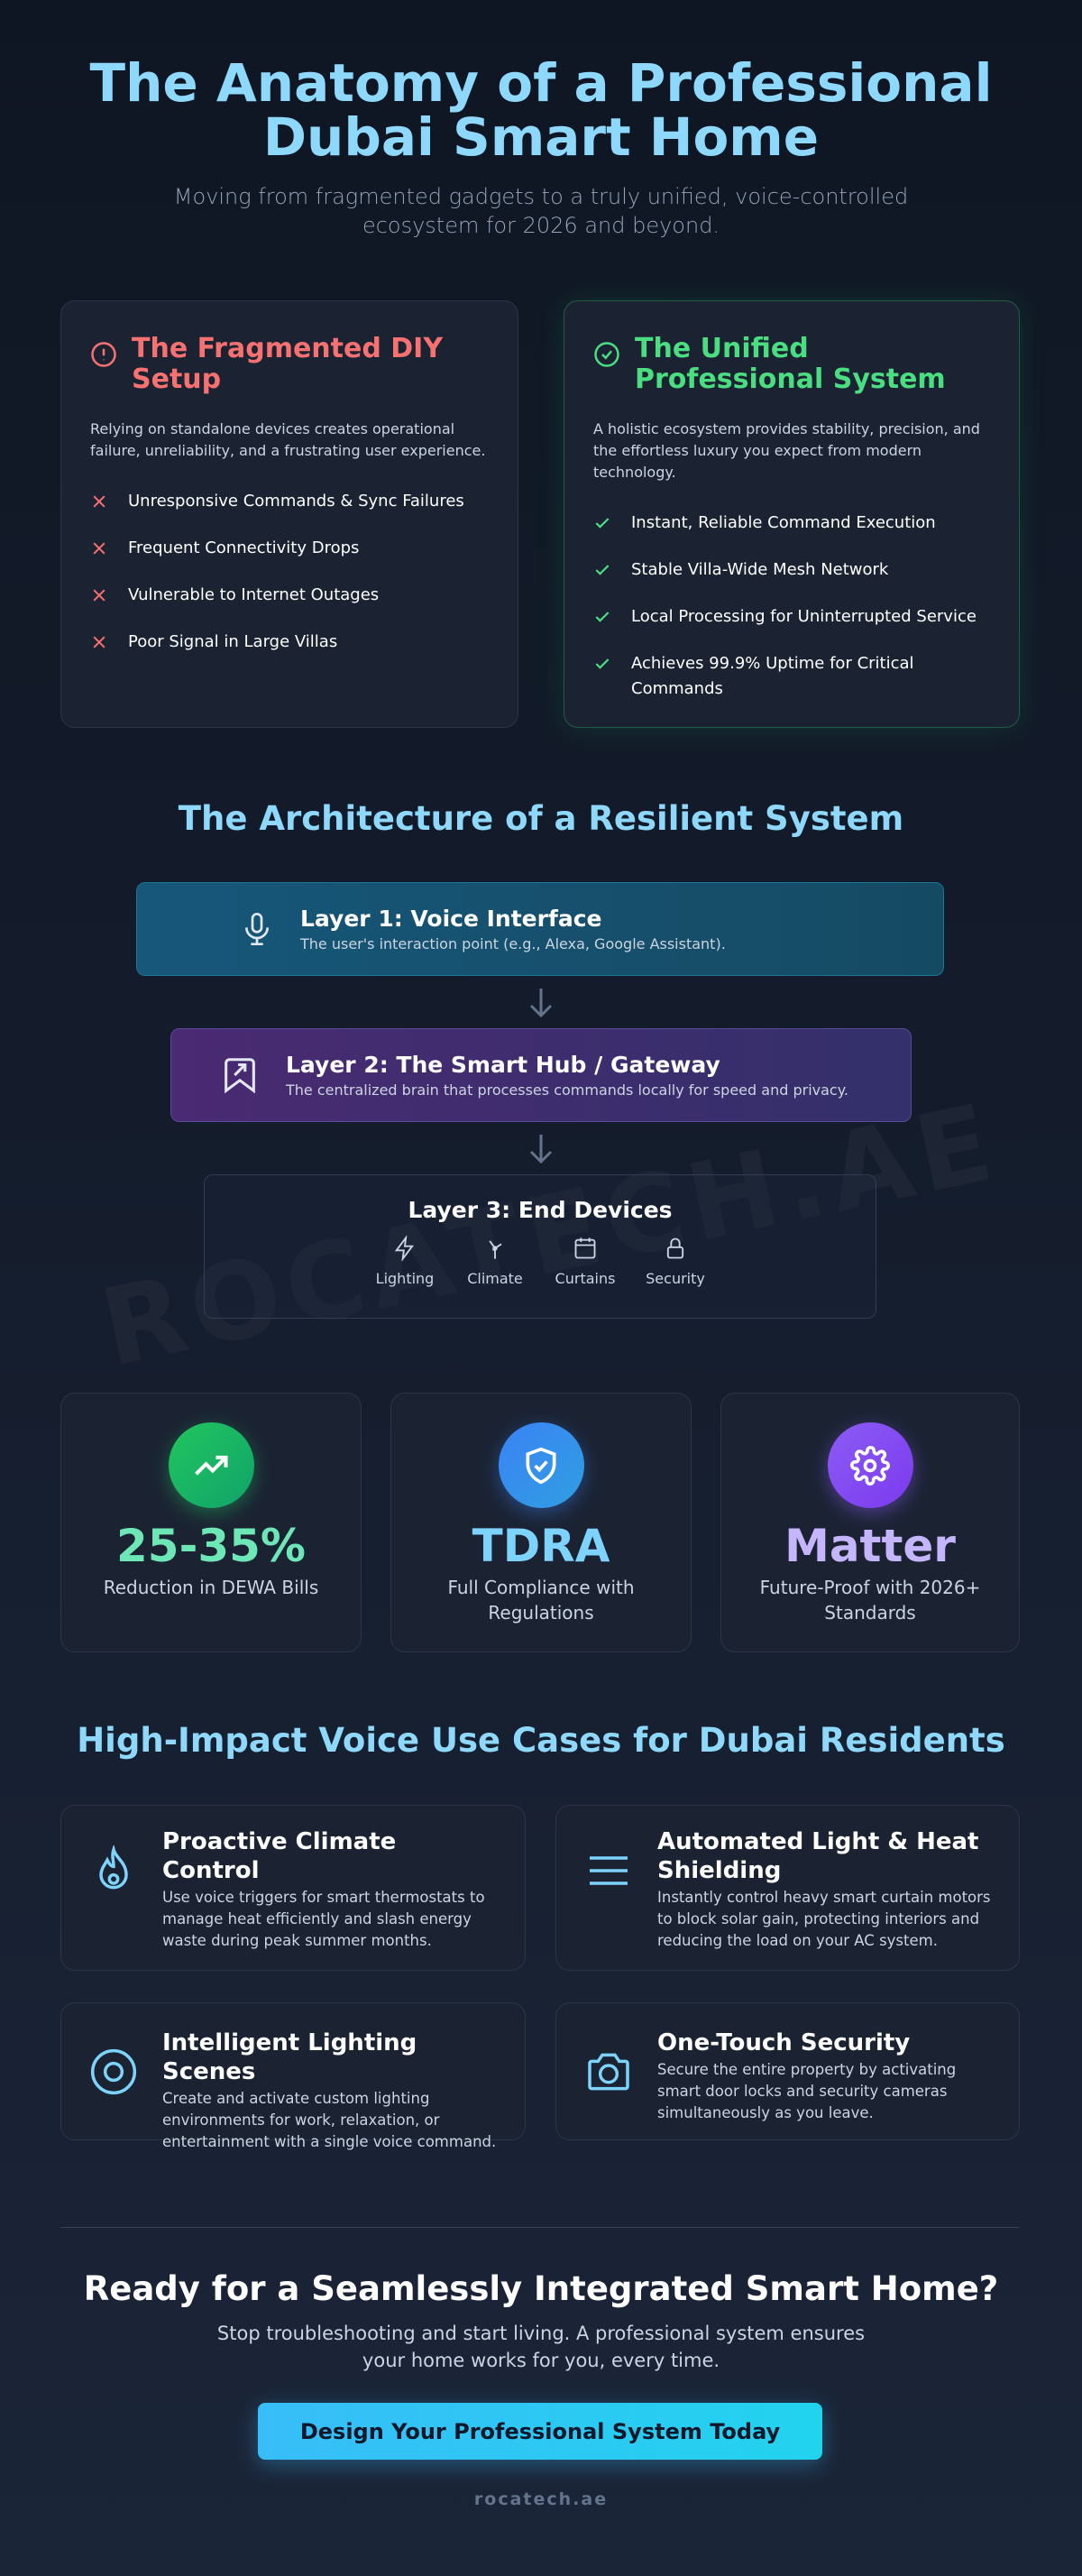 The height and width of the screenshot is (2576, 1082). Describe the element at coordinates (870, 1601) in the screenshot. I see `stat-label: Future-Proof with 2026+ Standards` at that location.